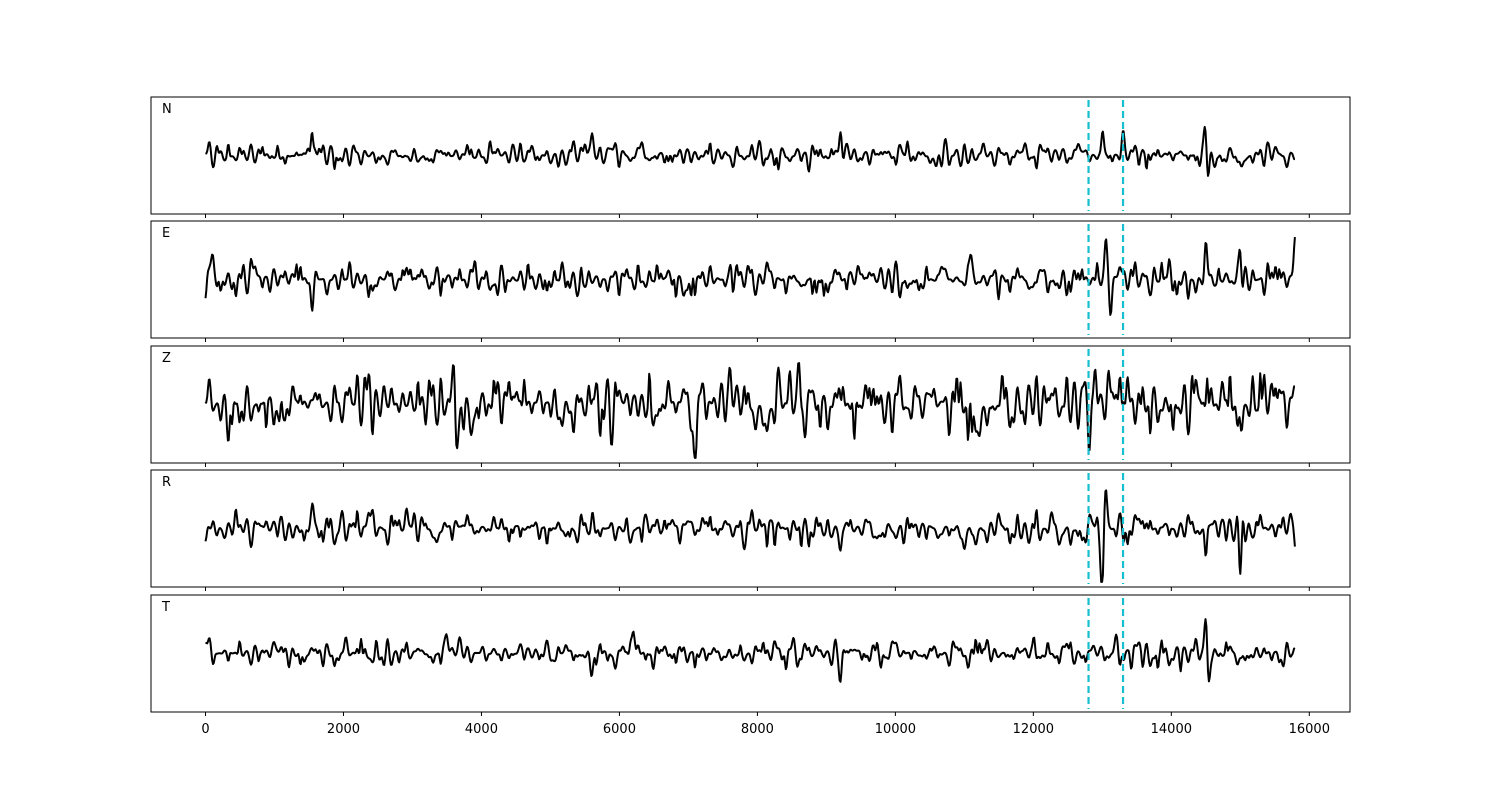 The height and width of the screenshot is (800, 1500). What do you see at coordinates (166, 482) in the screenshot?
I see `panel-label: R` at bounding box center [166, 482].